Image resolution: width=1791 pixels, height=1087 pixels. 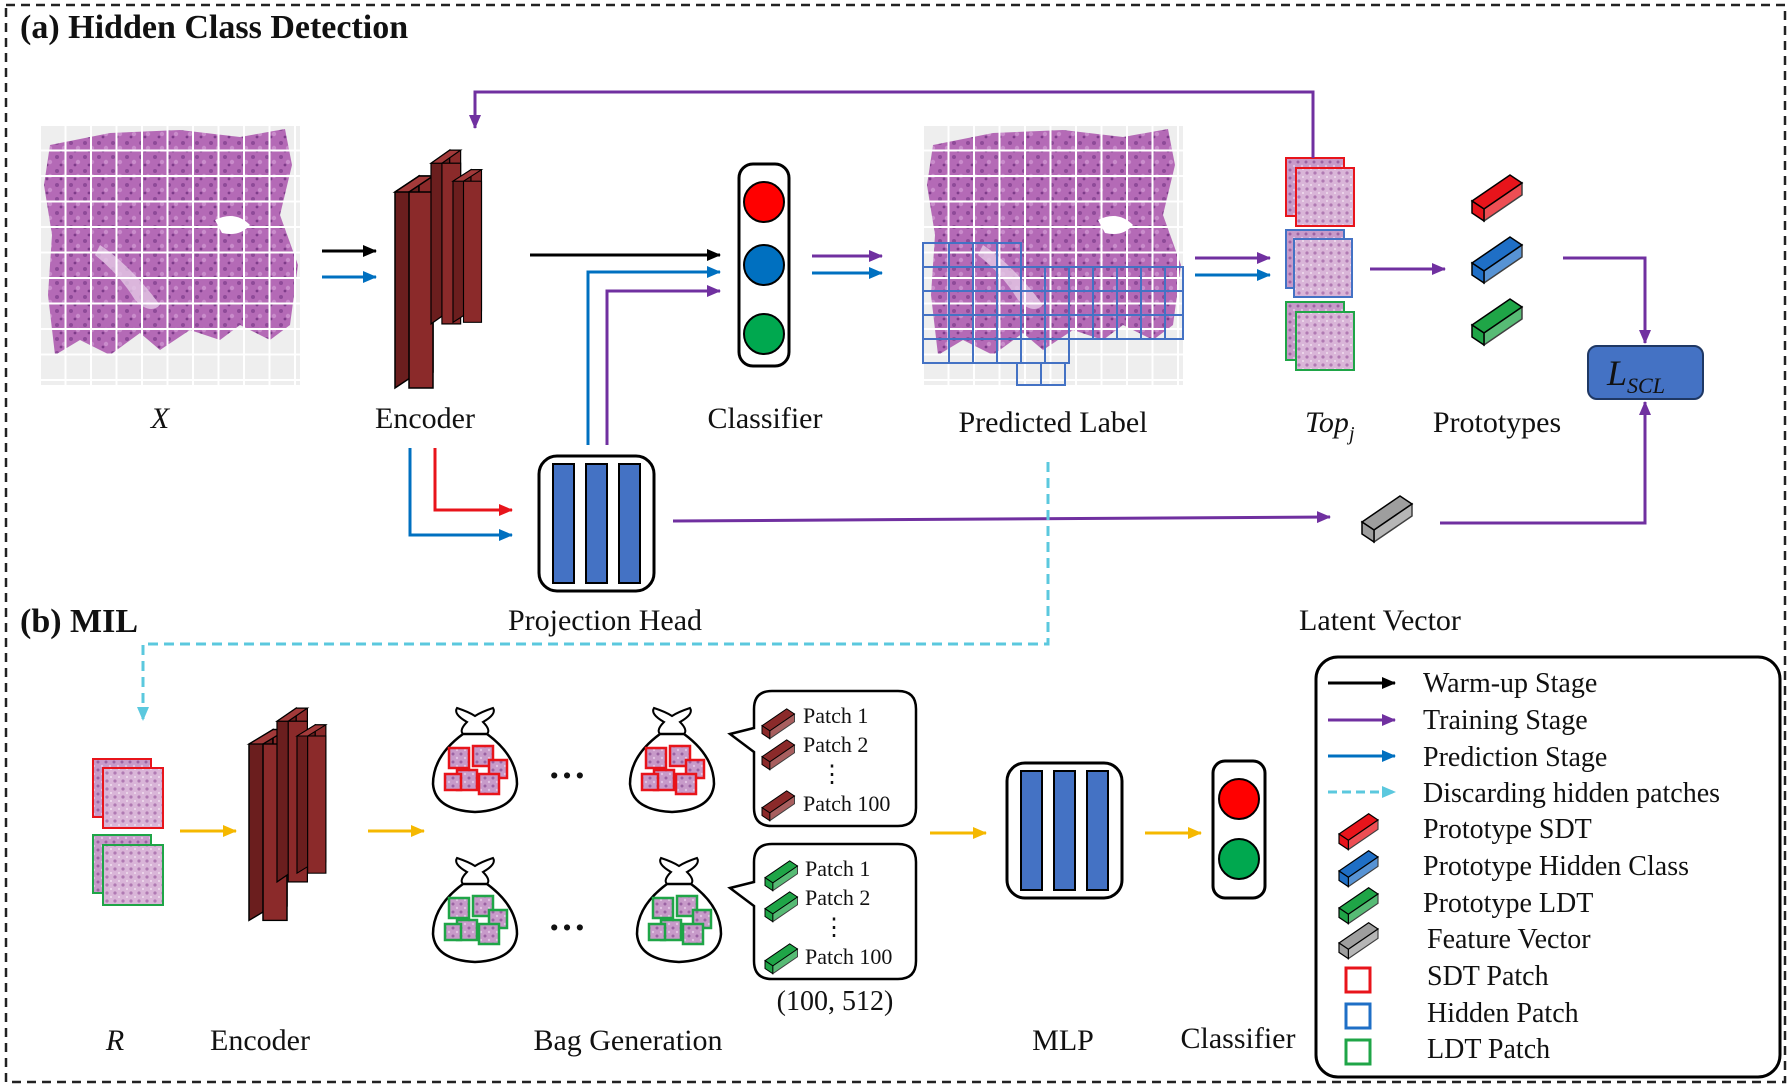 I want to click on callout-top-vdots: ⋮, so click(x=832, y=775).